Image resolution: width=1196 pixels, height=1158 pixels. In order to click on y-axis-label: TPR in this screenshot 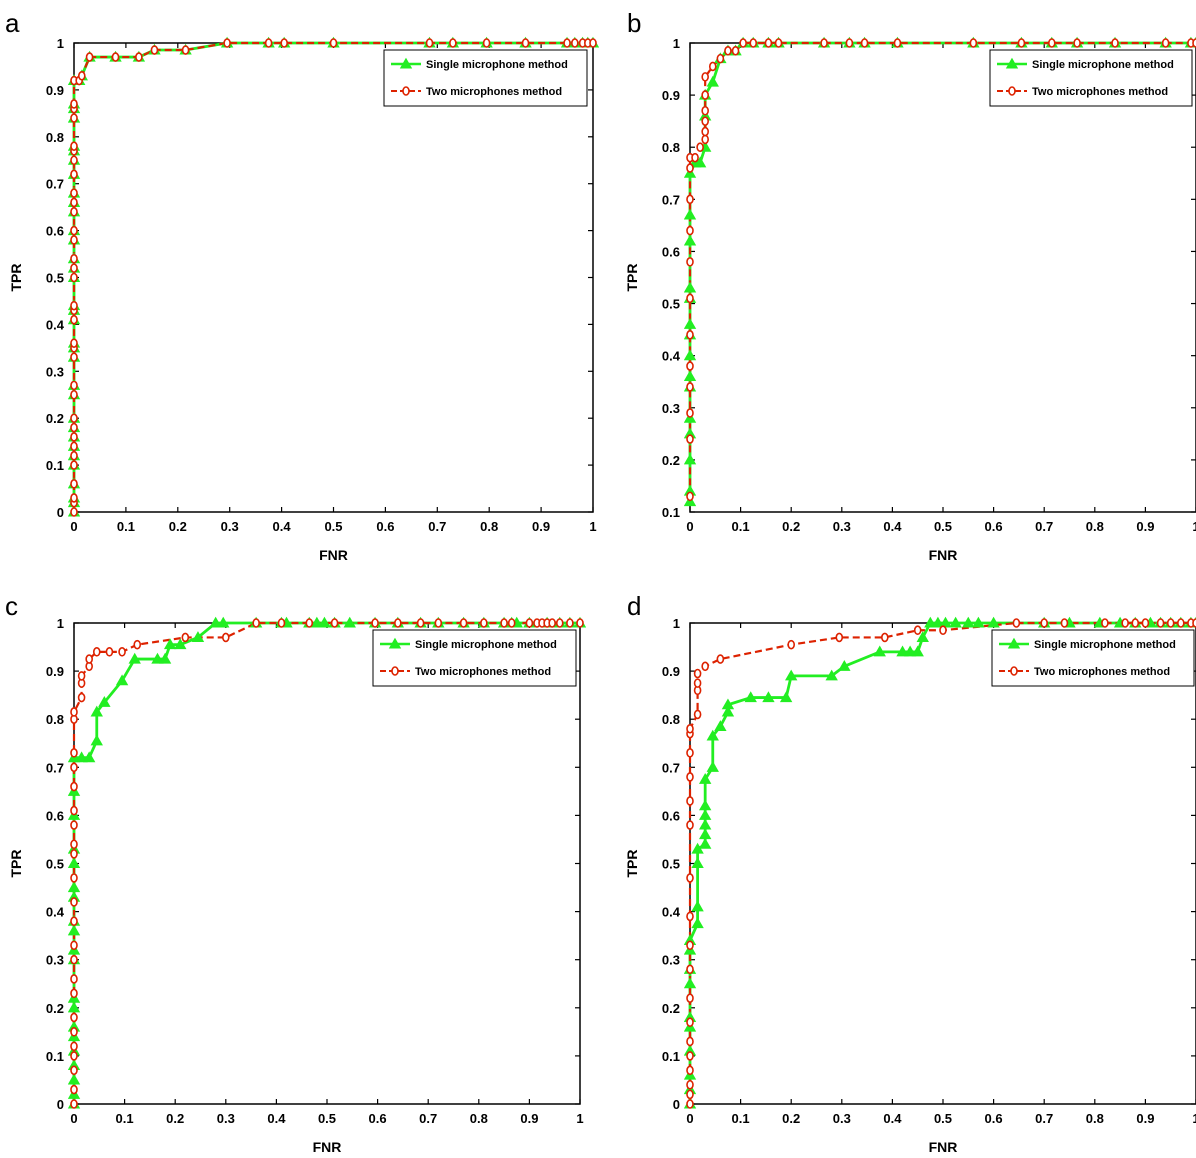, I will do `click(16, 864)`.